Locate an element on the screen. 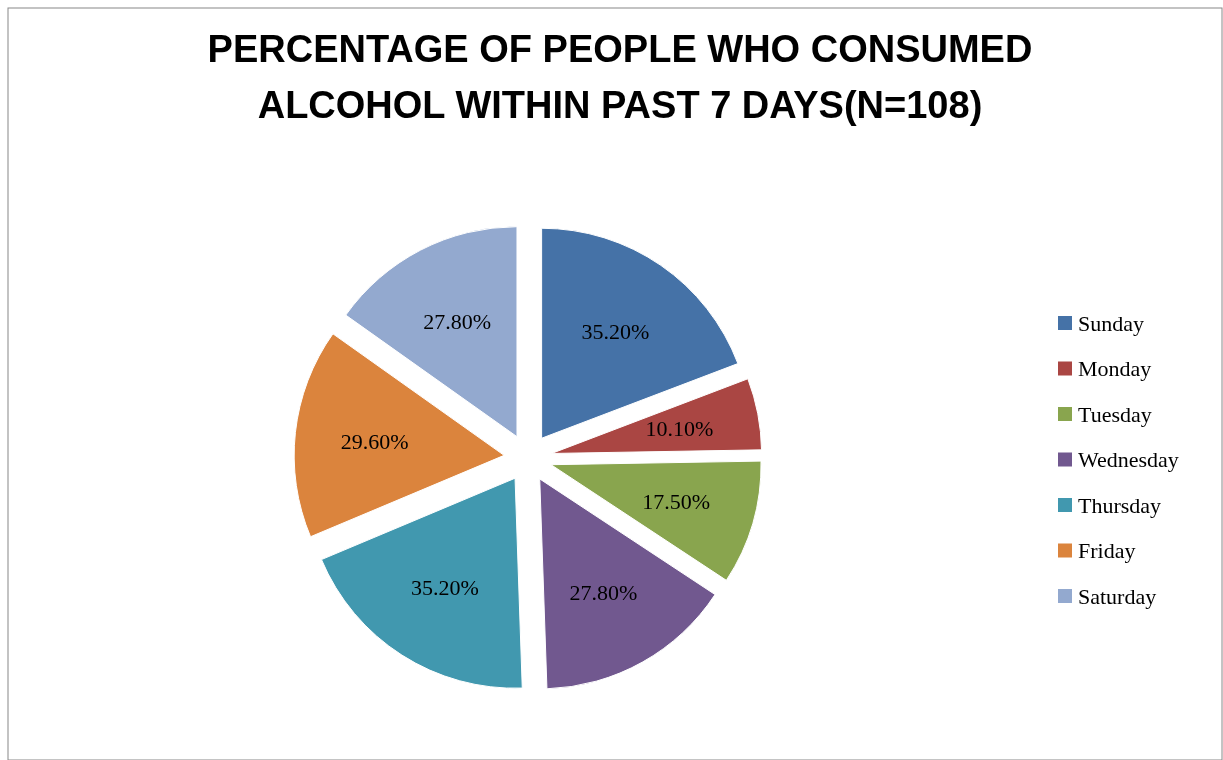 The image size is (1223, 760). legend-label: Tuesday is located at coordinates (1115, 414).